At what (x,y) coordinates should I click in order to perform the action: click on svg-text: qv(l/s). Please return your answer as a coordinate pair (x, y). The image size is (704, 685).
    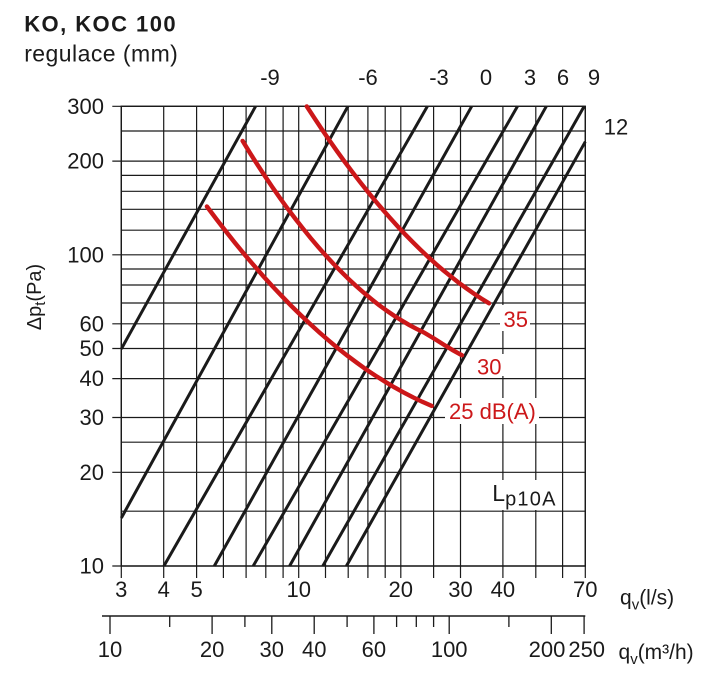
    Looking at the image, I should click on (647, 600).